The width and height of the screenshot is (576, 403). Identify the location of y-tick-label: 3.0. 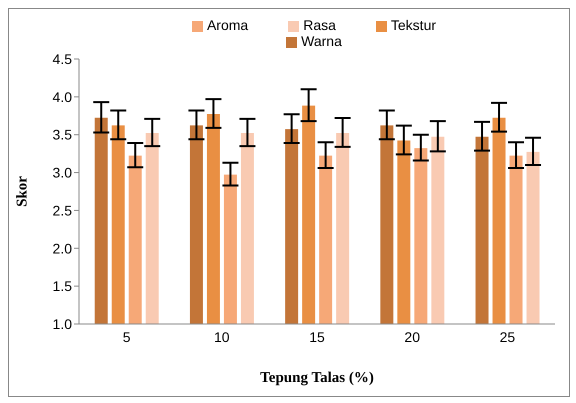
(62, 172).